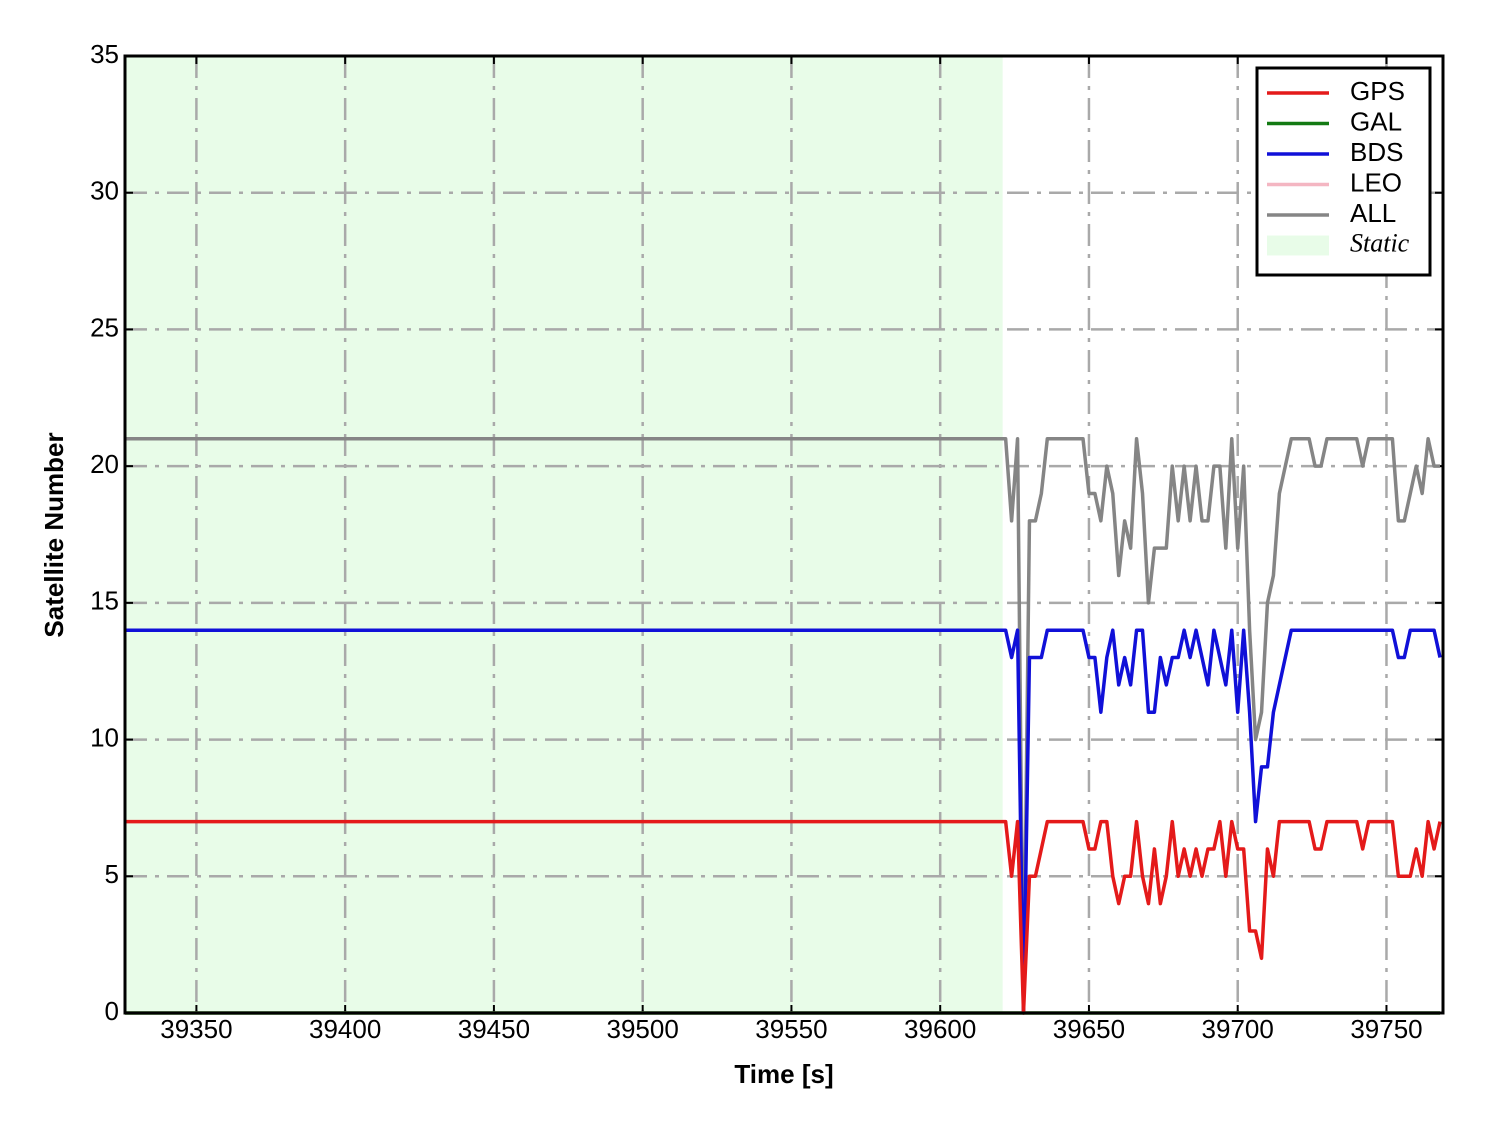  I want to click on y-tick-label: 25, so click(104, 327).